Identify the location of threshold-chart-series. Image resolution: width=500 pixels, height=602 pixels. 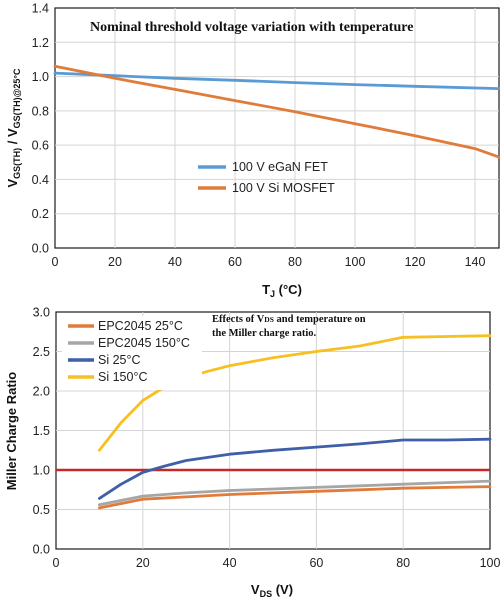
(276, 111).